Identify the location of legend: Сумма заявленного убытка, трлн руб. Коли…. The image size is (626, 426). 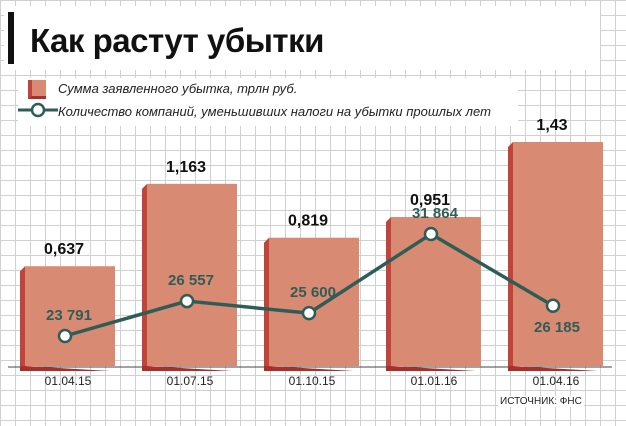
(268, 102).